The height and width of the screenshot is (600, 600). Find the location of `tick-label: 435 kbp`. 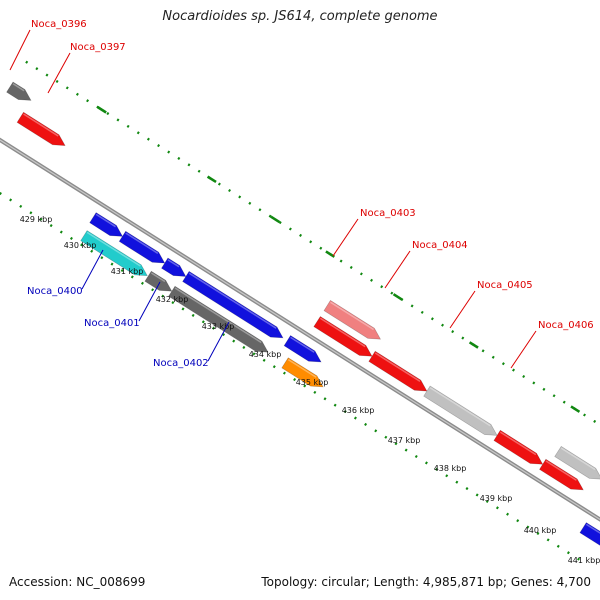

tick-label: 435 kbp is located at coordinates (312, 382).